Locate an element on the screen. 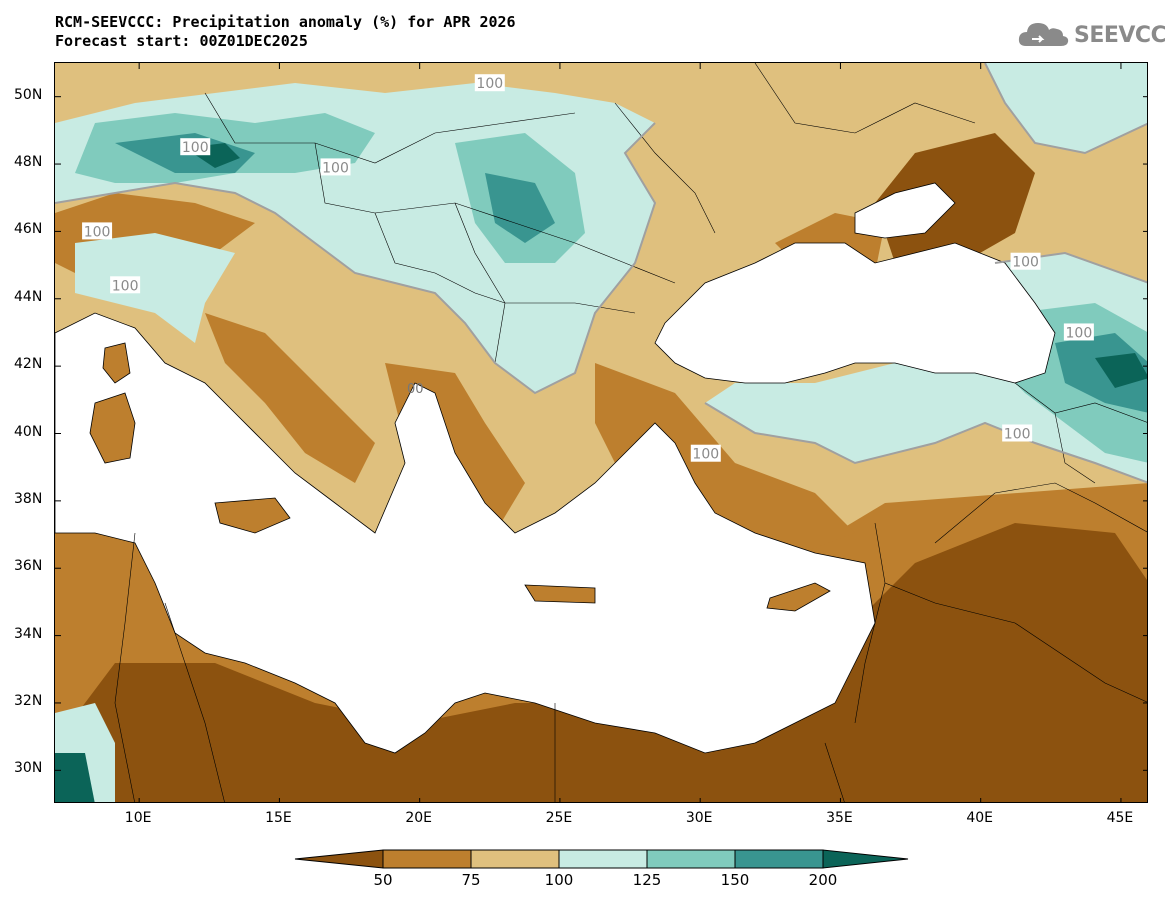 The height and width of the screenshot is (907, 1165). colorbar-boxes is located at coordinates (601, 859).